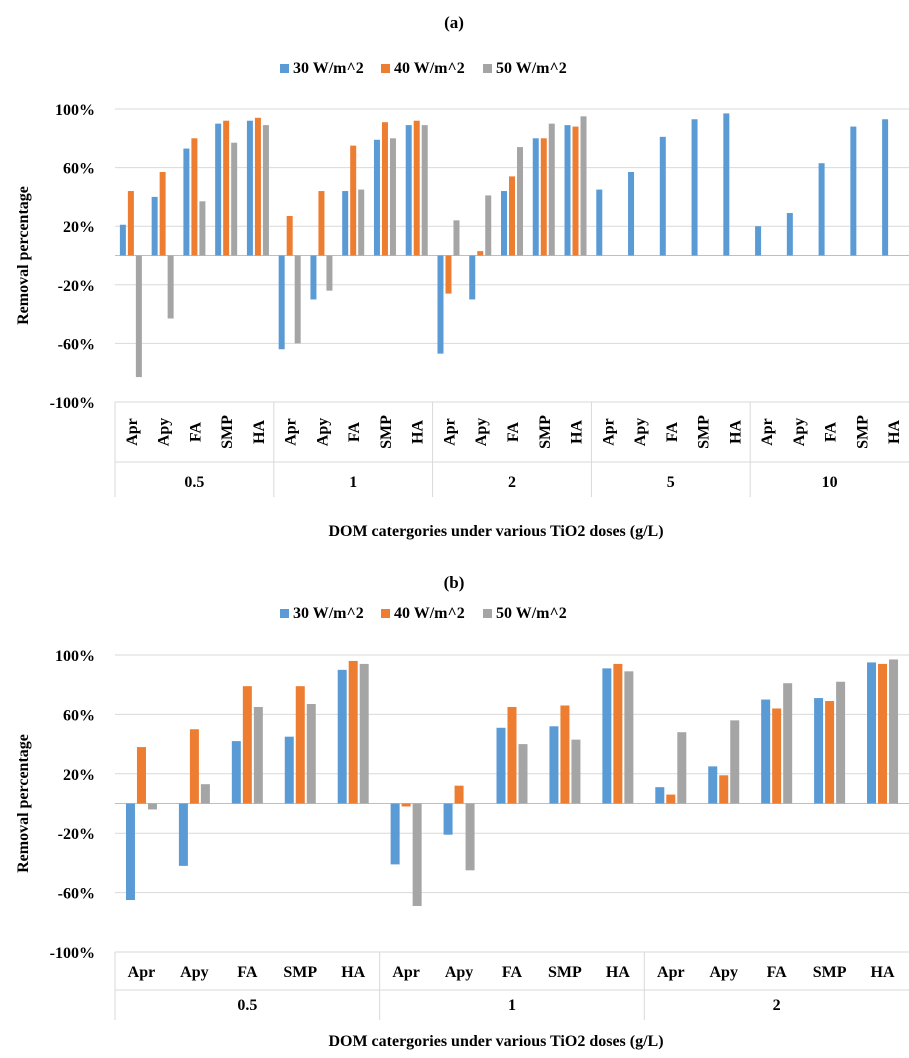  Describe the element at coordinates (885, 187) in the screenshot. I see `bar-10-HA-s1` at that location.